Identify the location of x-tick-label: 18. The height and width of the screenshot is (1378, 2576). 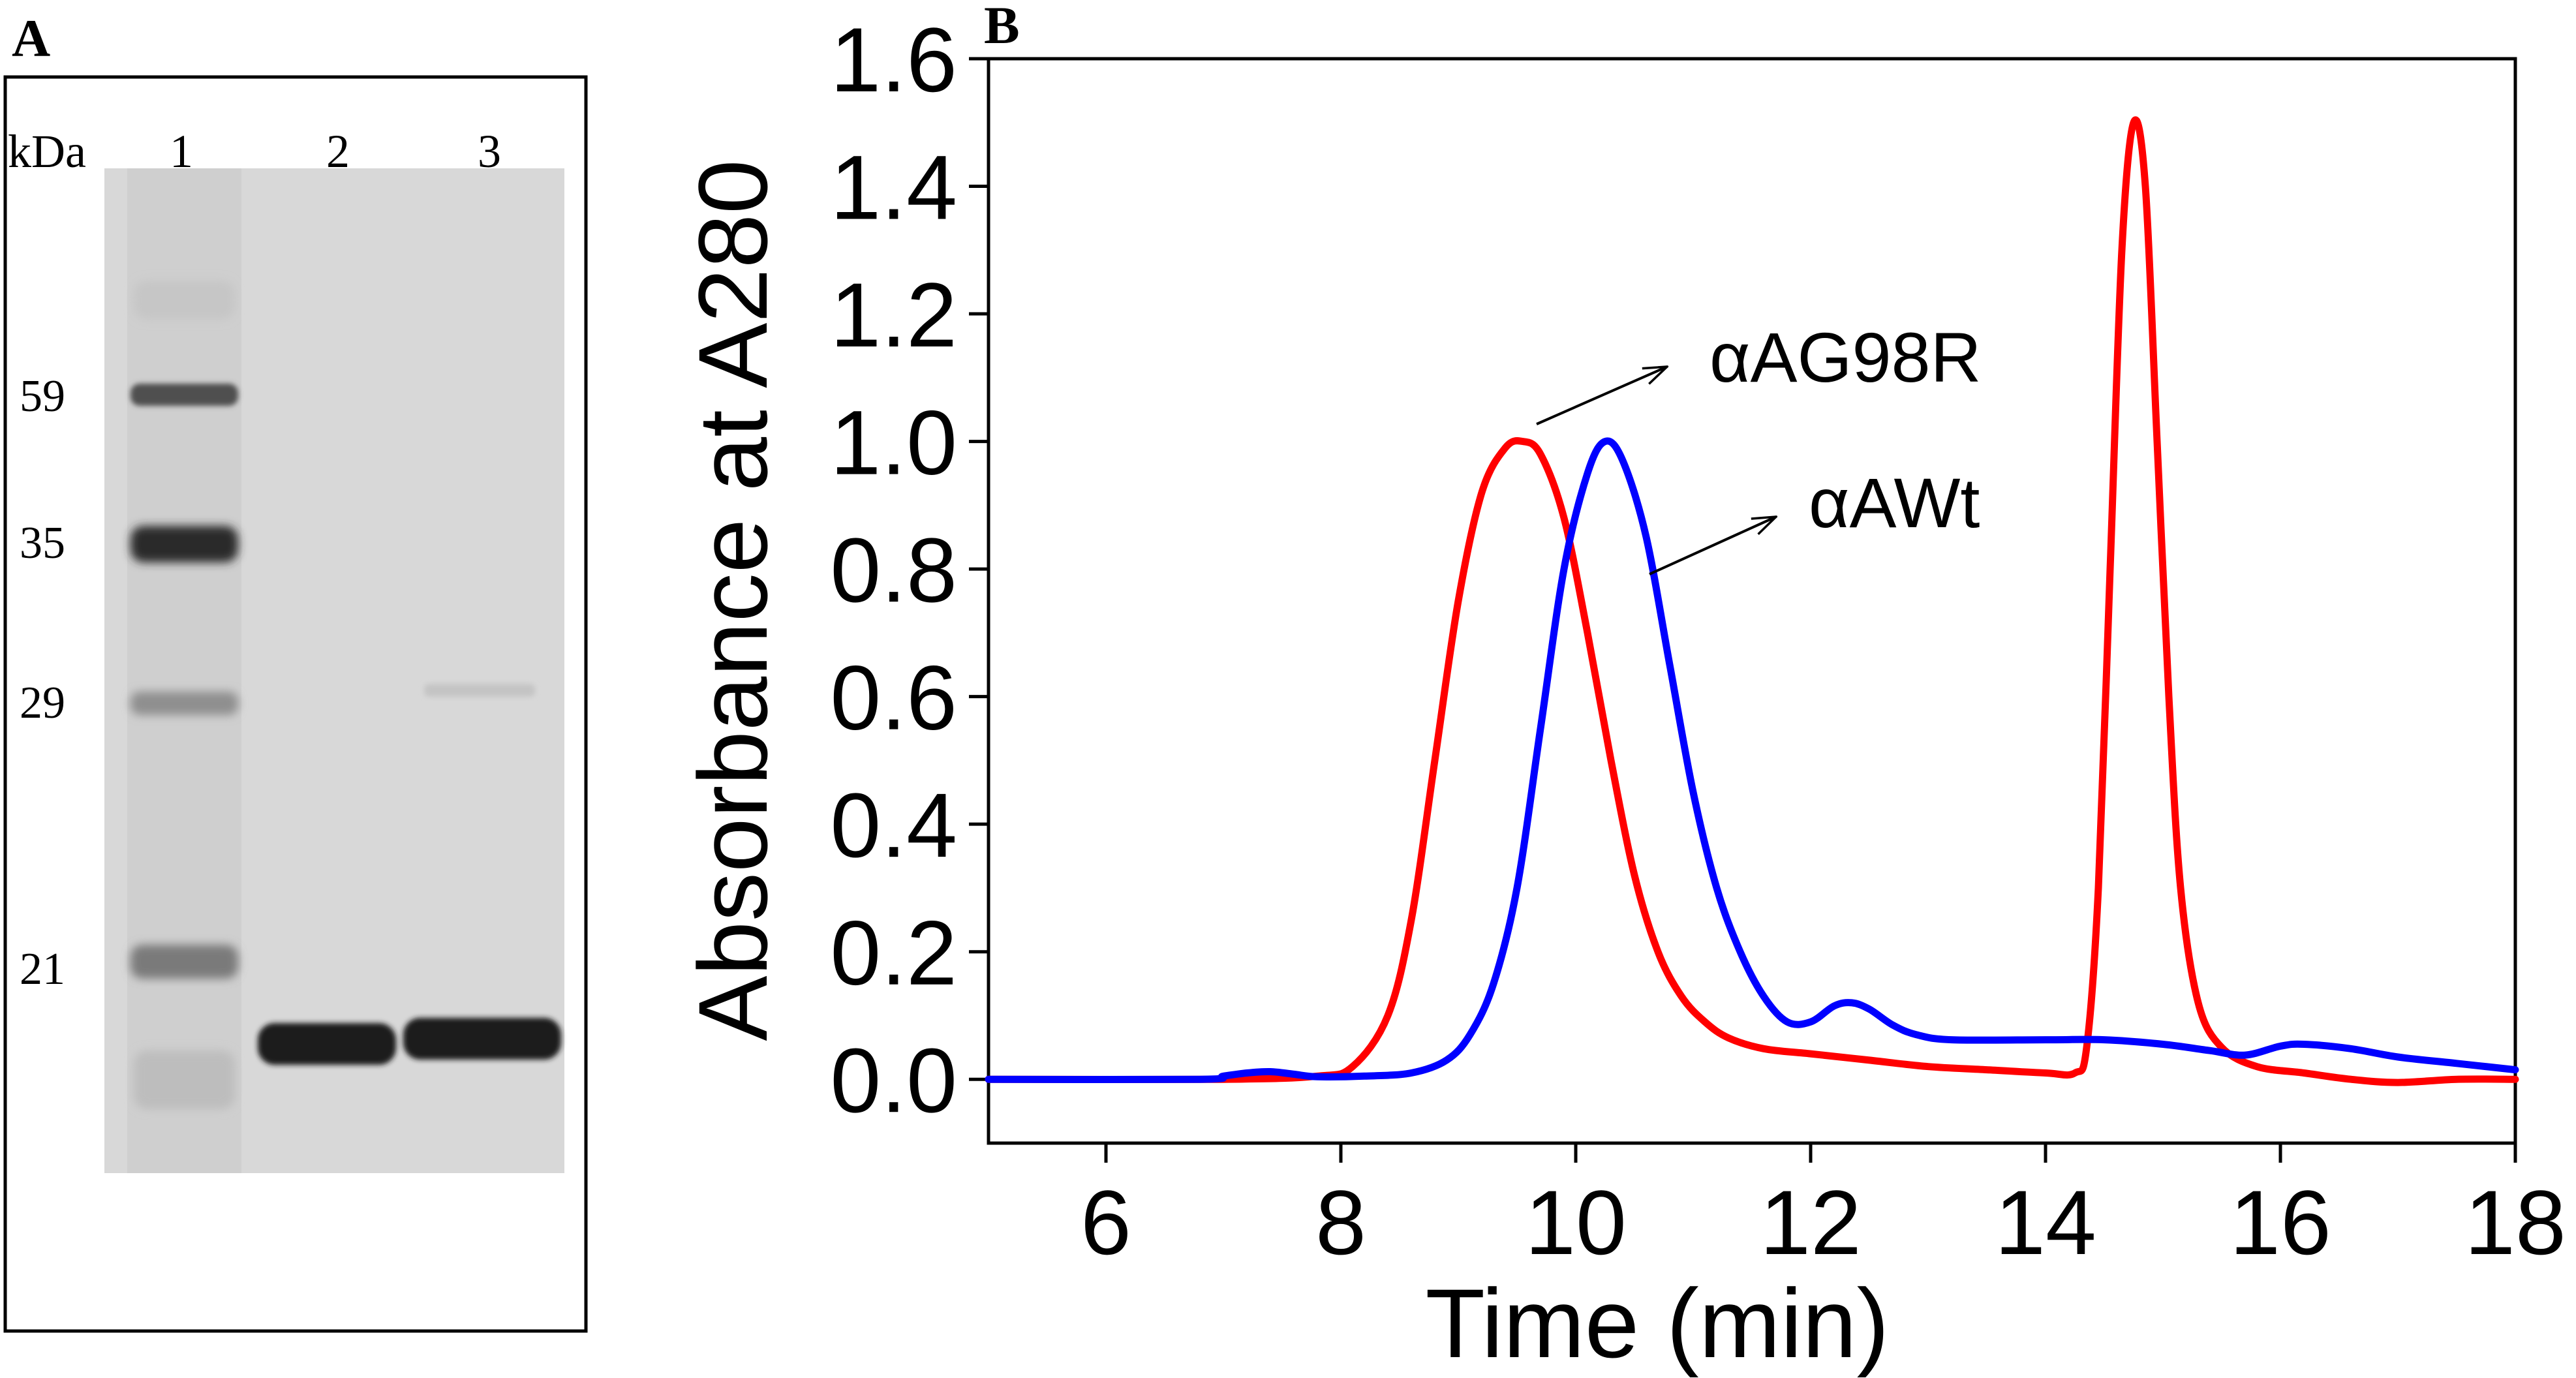
(2515, 1222).